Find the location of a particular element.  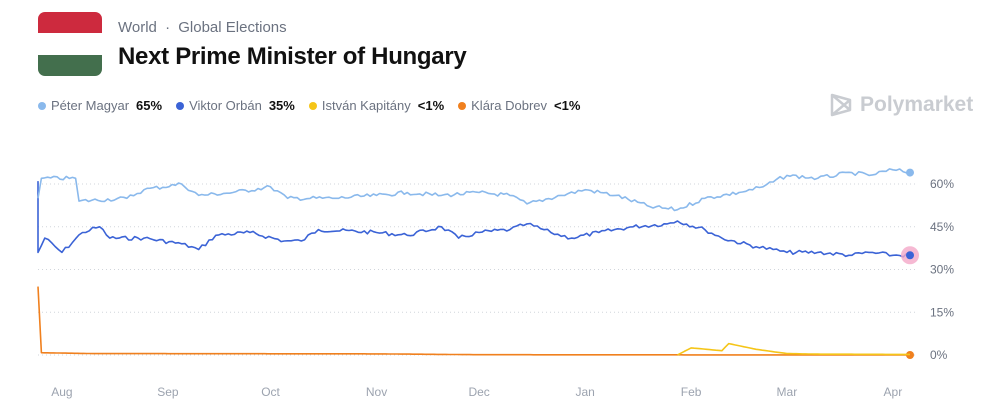

legend-label: István Kapitány is located at coordinates (366, 105).